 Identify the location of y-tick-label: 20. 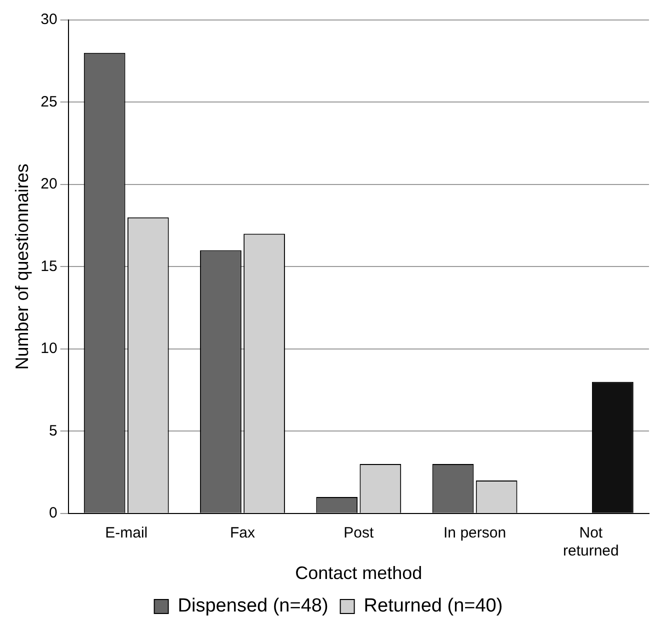
(49, 184).